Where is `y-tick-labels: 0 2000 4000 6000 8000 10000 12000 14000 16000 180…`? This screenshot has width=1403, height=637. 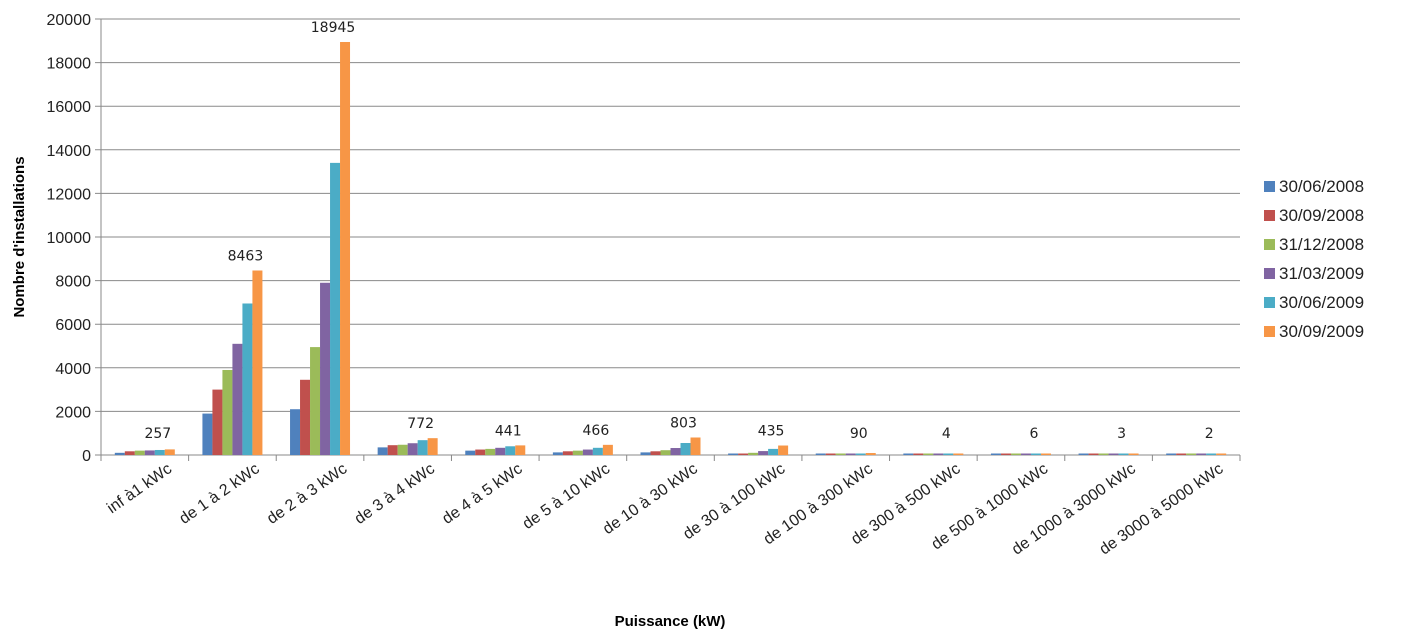
y-tick-labels: 0 2000 4000 6000 8000 10000 12000 14000 16000 180… is located at coordinates (69, 238).